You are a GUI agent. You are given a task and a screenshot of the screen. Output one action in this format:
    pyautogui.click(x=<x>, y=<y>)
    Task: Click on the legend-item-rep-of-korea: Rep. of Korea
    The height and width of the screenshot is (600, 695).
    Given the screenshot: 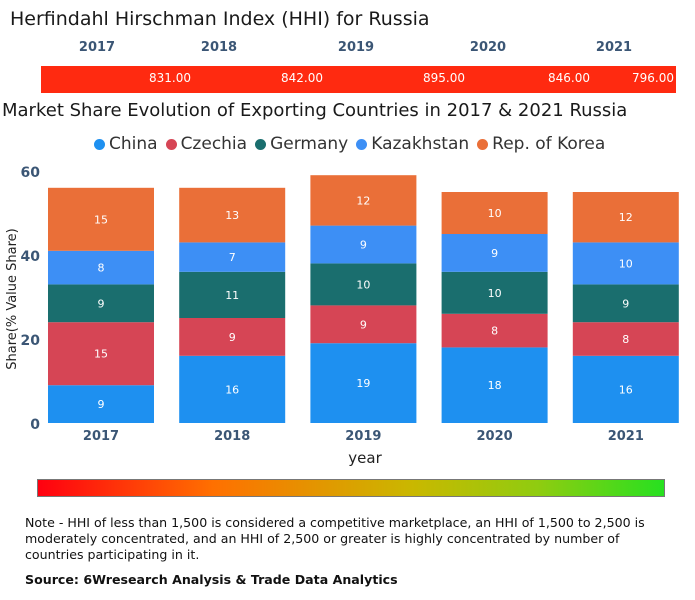 What is the action you would take?
    pyautogui.click(x=541, y=144)
    